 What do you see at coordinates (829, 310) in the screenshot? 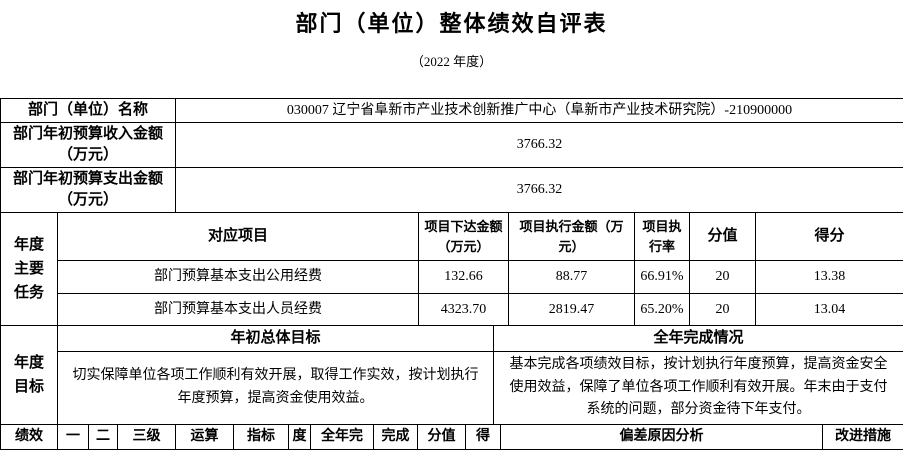
I see `task-score: 13.04` at bounding box center [829, 310].